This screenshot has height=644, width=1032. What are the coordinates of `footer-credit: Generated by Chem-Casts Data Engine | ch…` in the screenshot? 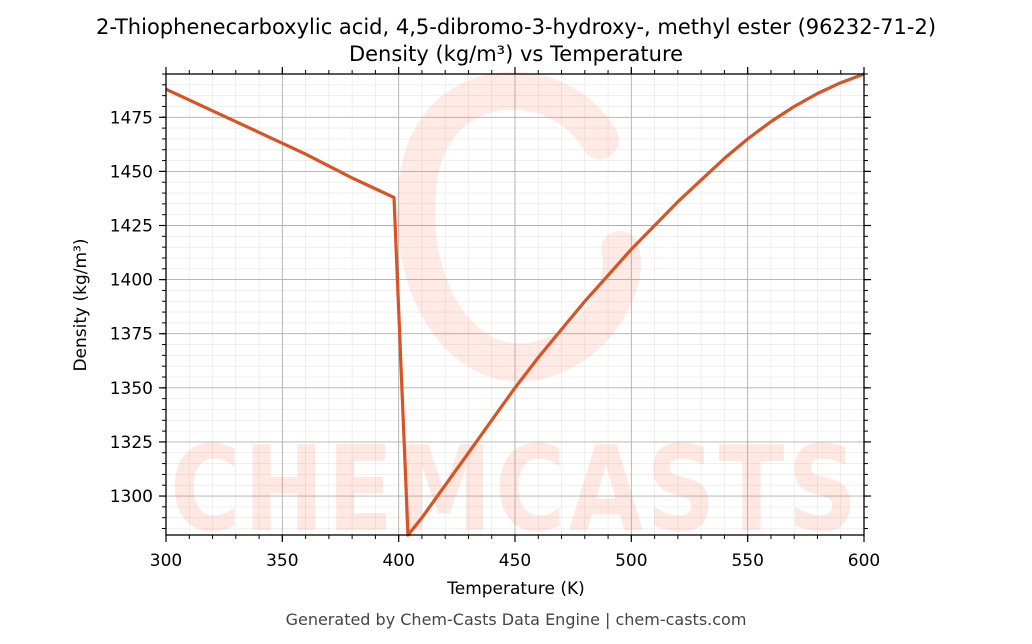 It's located at (516, 619).